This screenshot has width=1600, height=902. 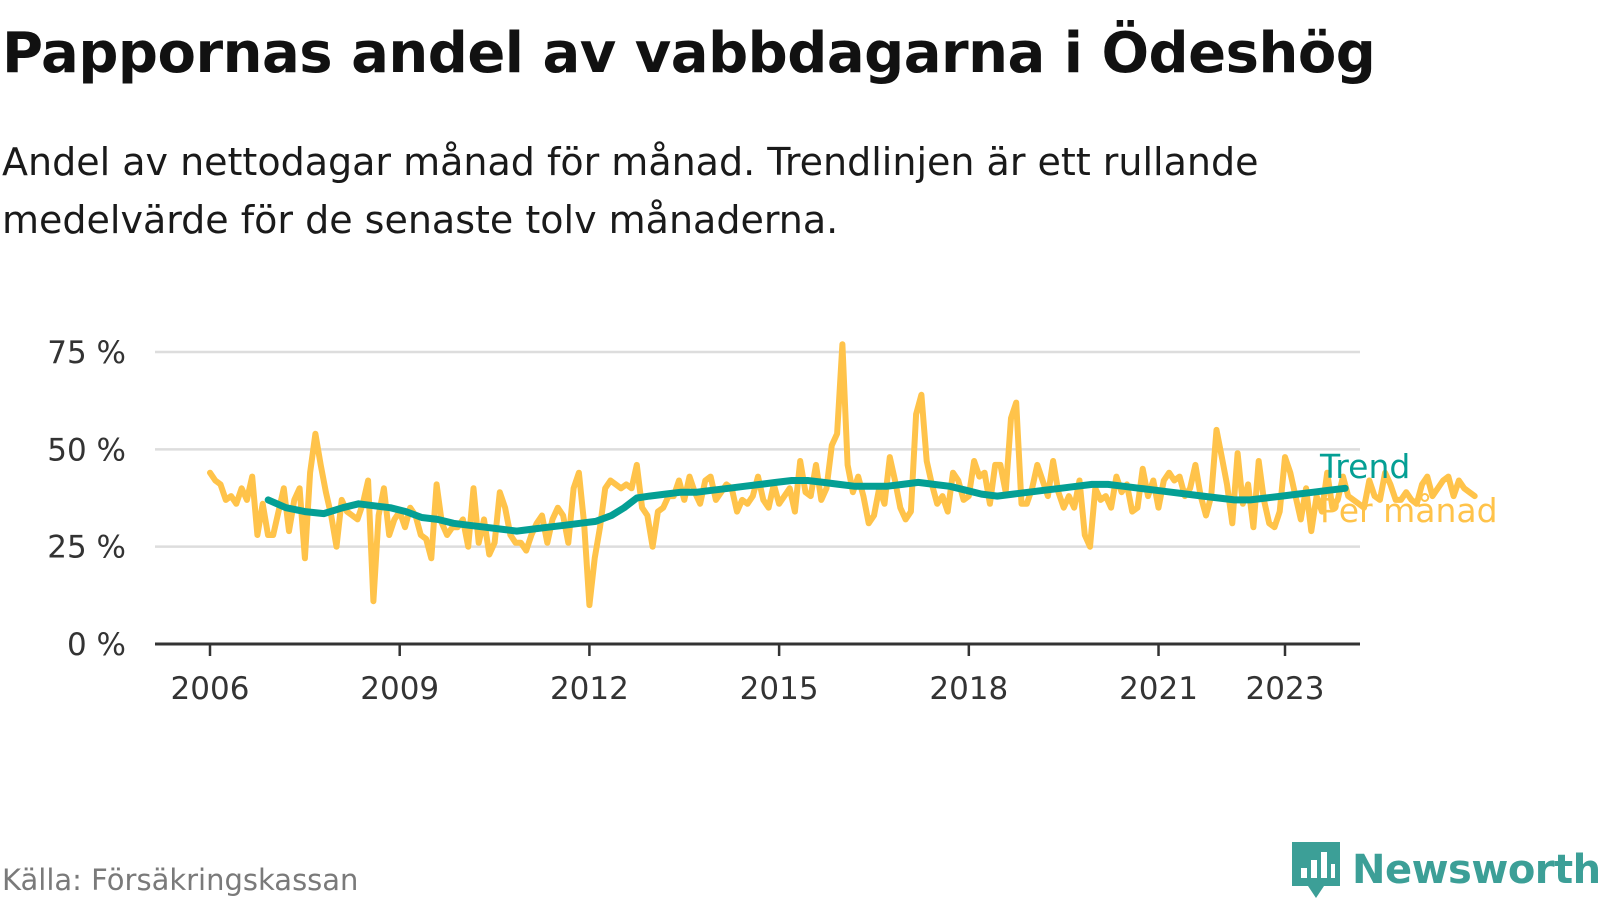 I want to click on y-tick-label: 25 %, so click(x=86, y=548).